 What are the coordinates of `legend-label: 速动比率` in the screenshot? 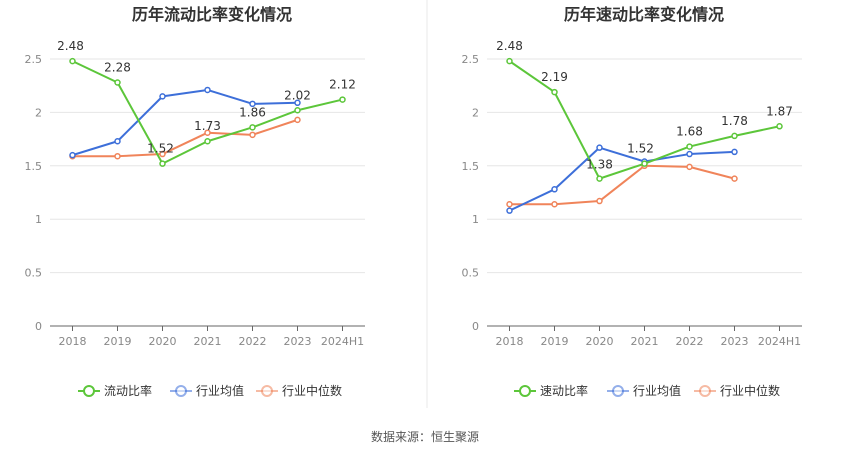 It's located at (564, 390).